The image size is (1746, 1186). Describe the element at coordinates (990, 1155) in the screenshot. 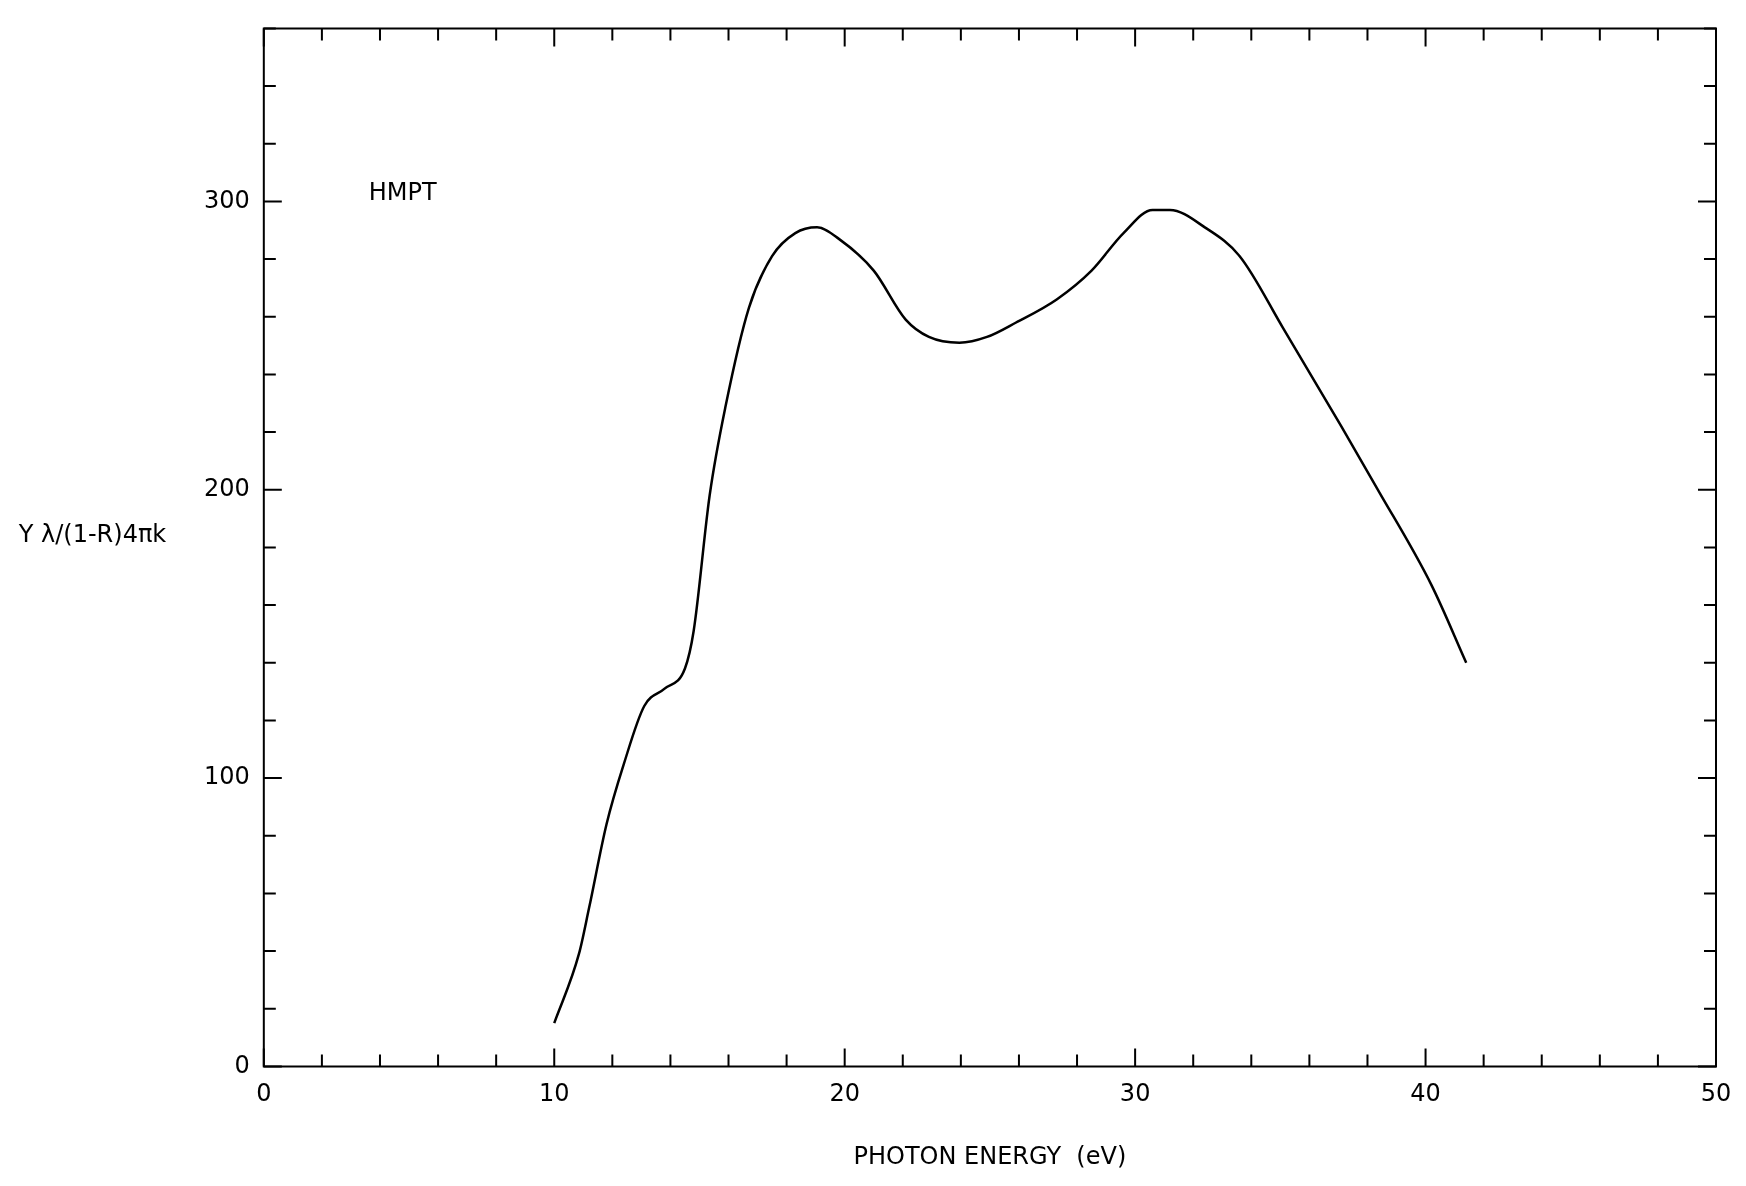

I see `x-axis-title: PHOTON ENERGY (eV)` at that location.